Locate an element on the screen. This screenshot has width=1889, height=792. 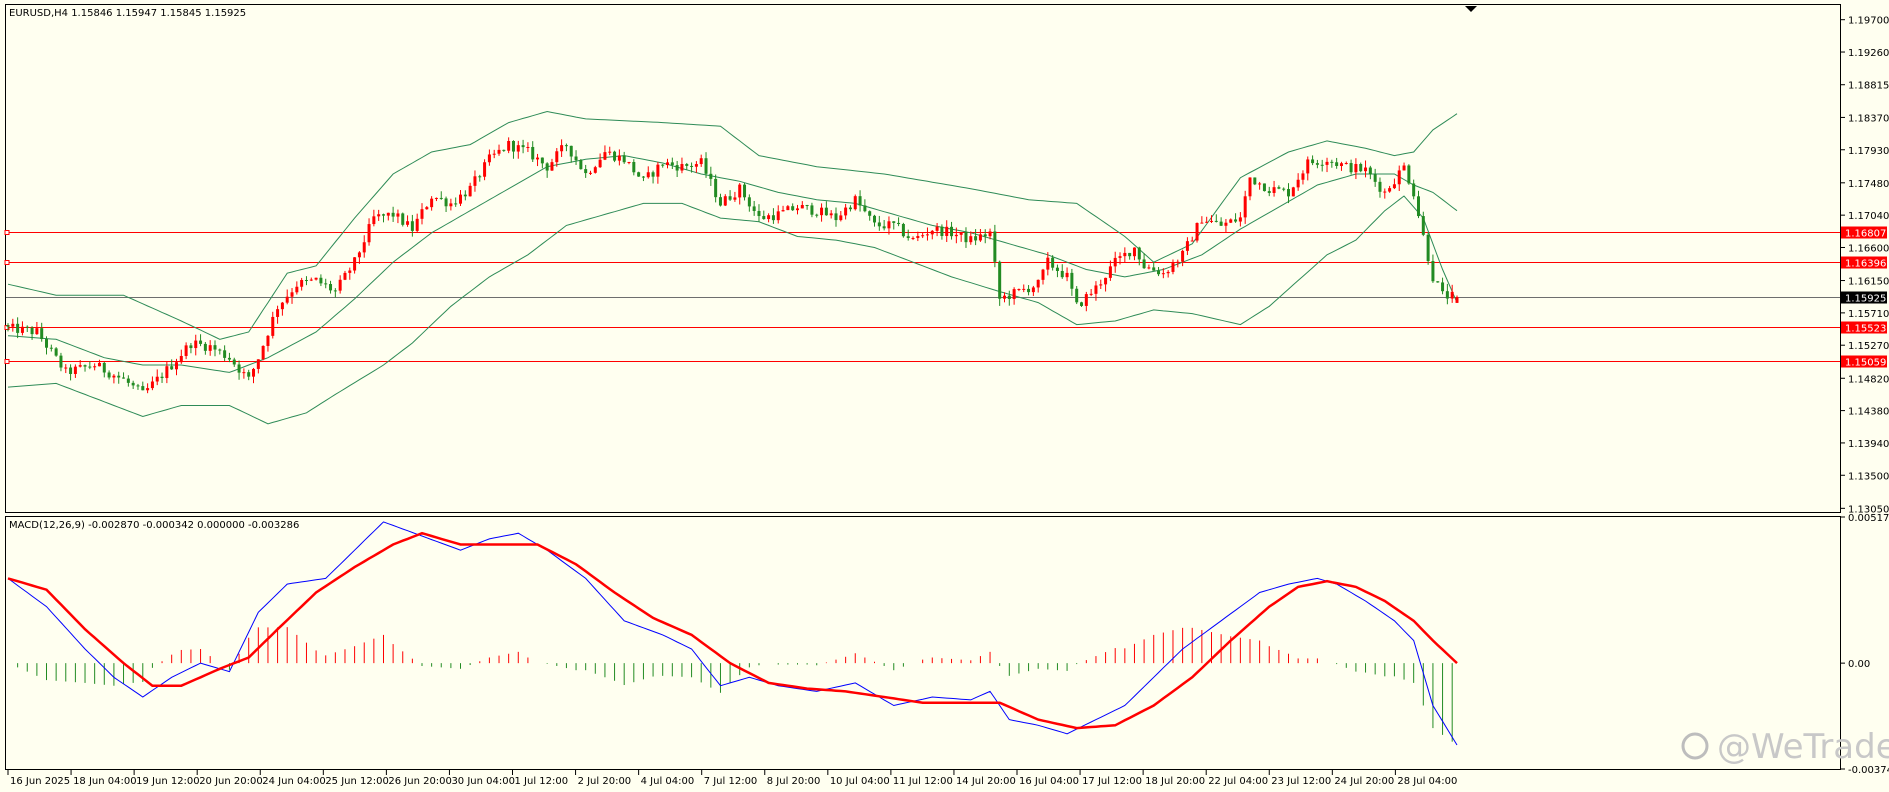
time-tick-label: 26 Jun 20:00 is located at coordinates (420, 781).